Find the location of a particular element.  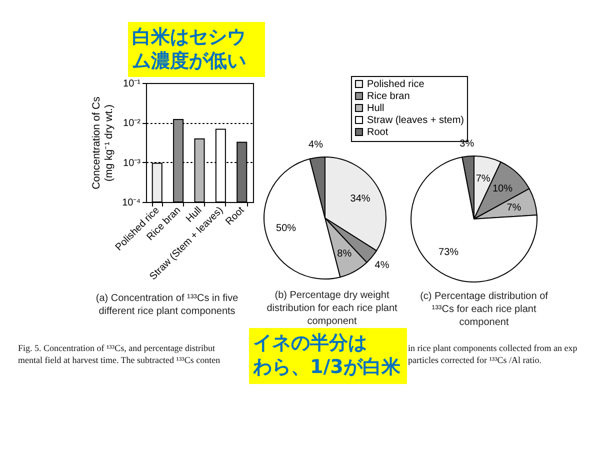

text: (b) Percentage dry weight distribution for each rice plant component is located at coordinates (332, 308).